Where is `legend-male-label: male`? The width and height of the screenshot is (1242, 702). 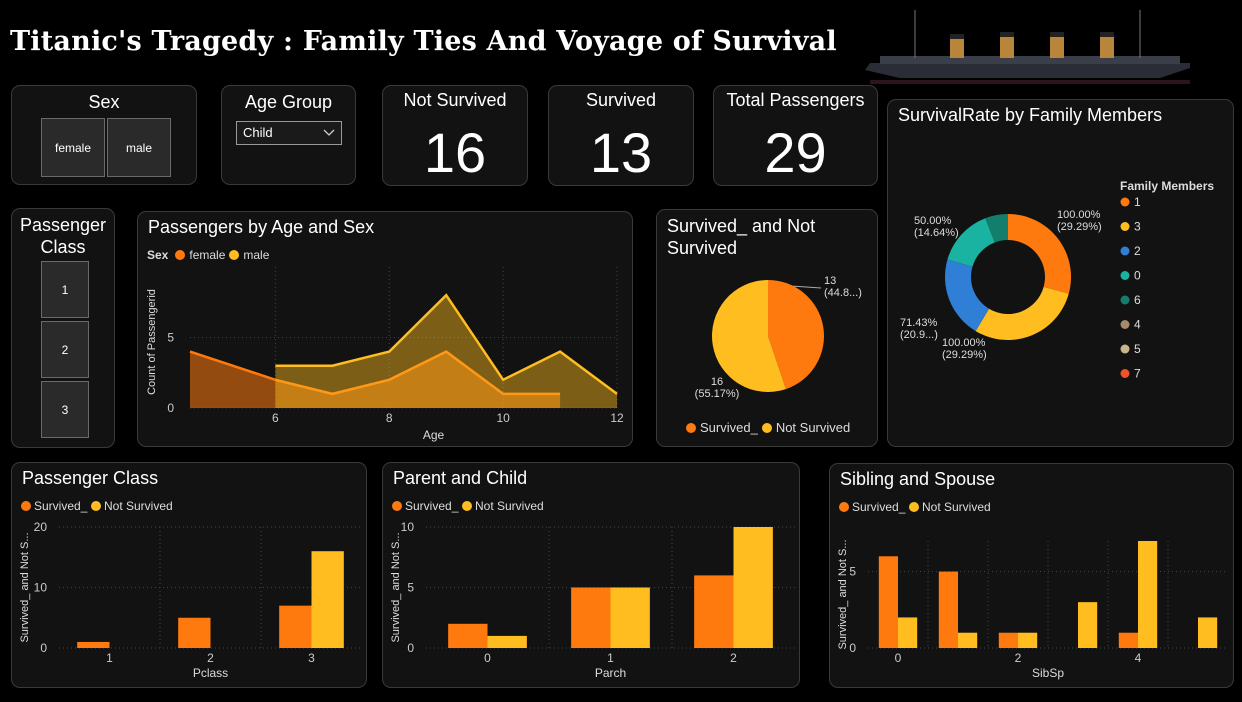 legend-male-label: male is located at coordinates (256, 255).